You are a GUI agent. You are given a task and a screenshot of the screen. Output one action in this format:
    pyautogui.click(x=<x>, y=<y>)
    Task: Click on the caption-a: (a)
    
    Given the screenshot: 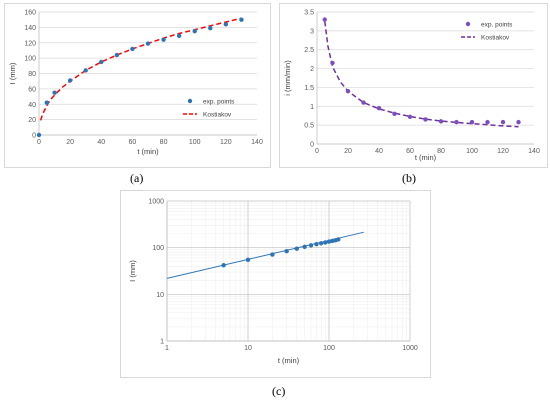 What is the action you would take?
    pyautogui.click(x=137, y=178)
    